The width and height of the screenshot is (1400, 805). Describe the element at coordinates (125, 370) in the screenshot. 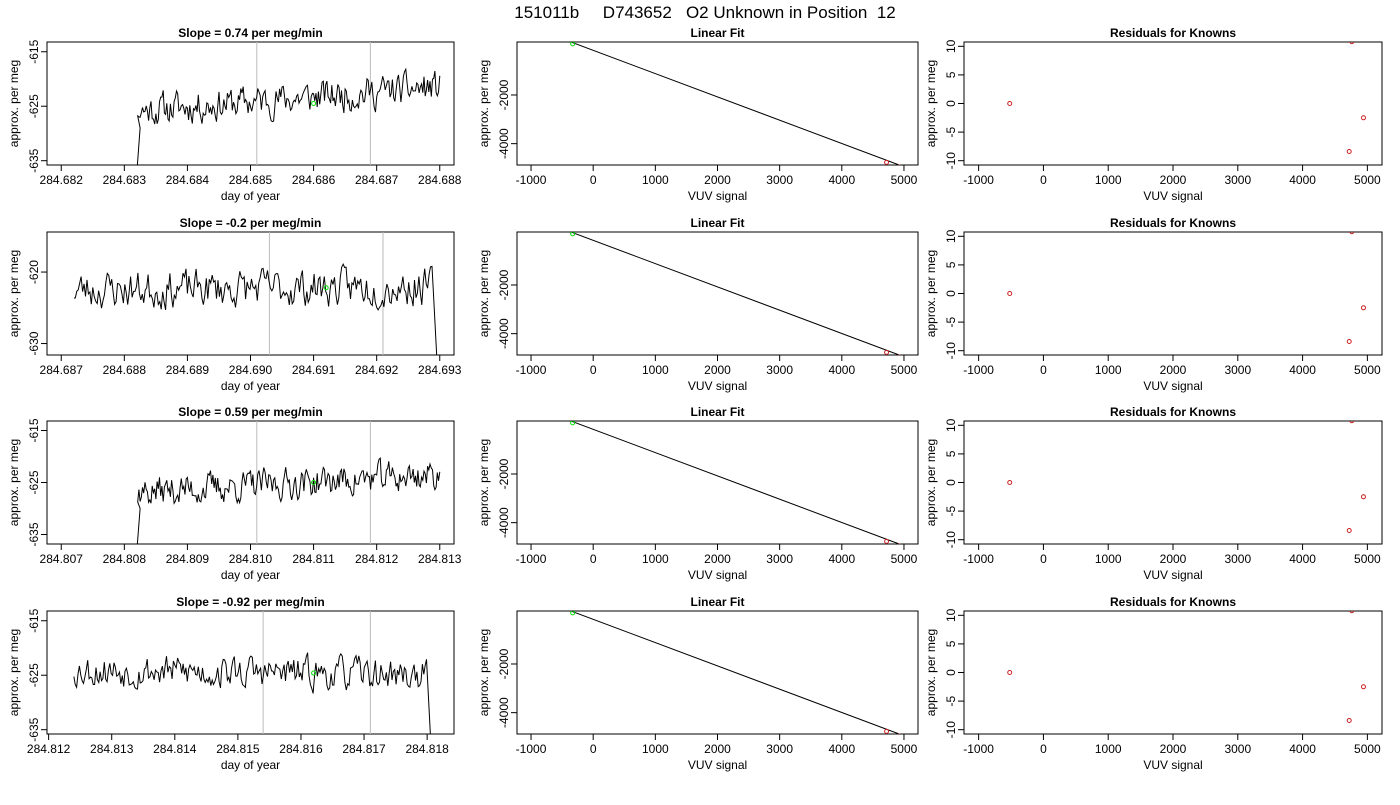

I see `x-tick-label: 284.688` at that location.